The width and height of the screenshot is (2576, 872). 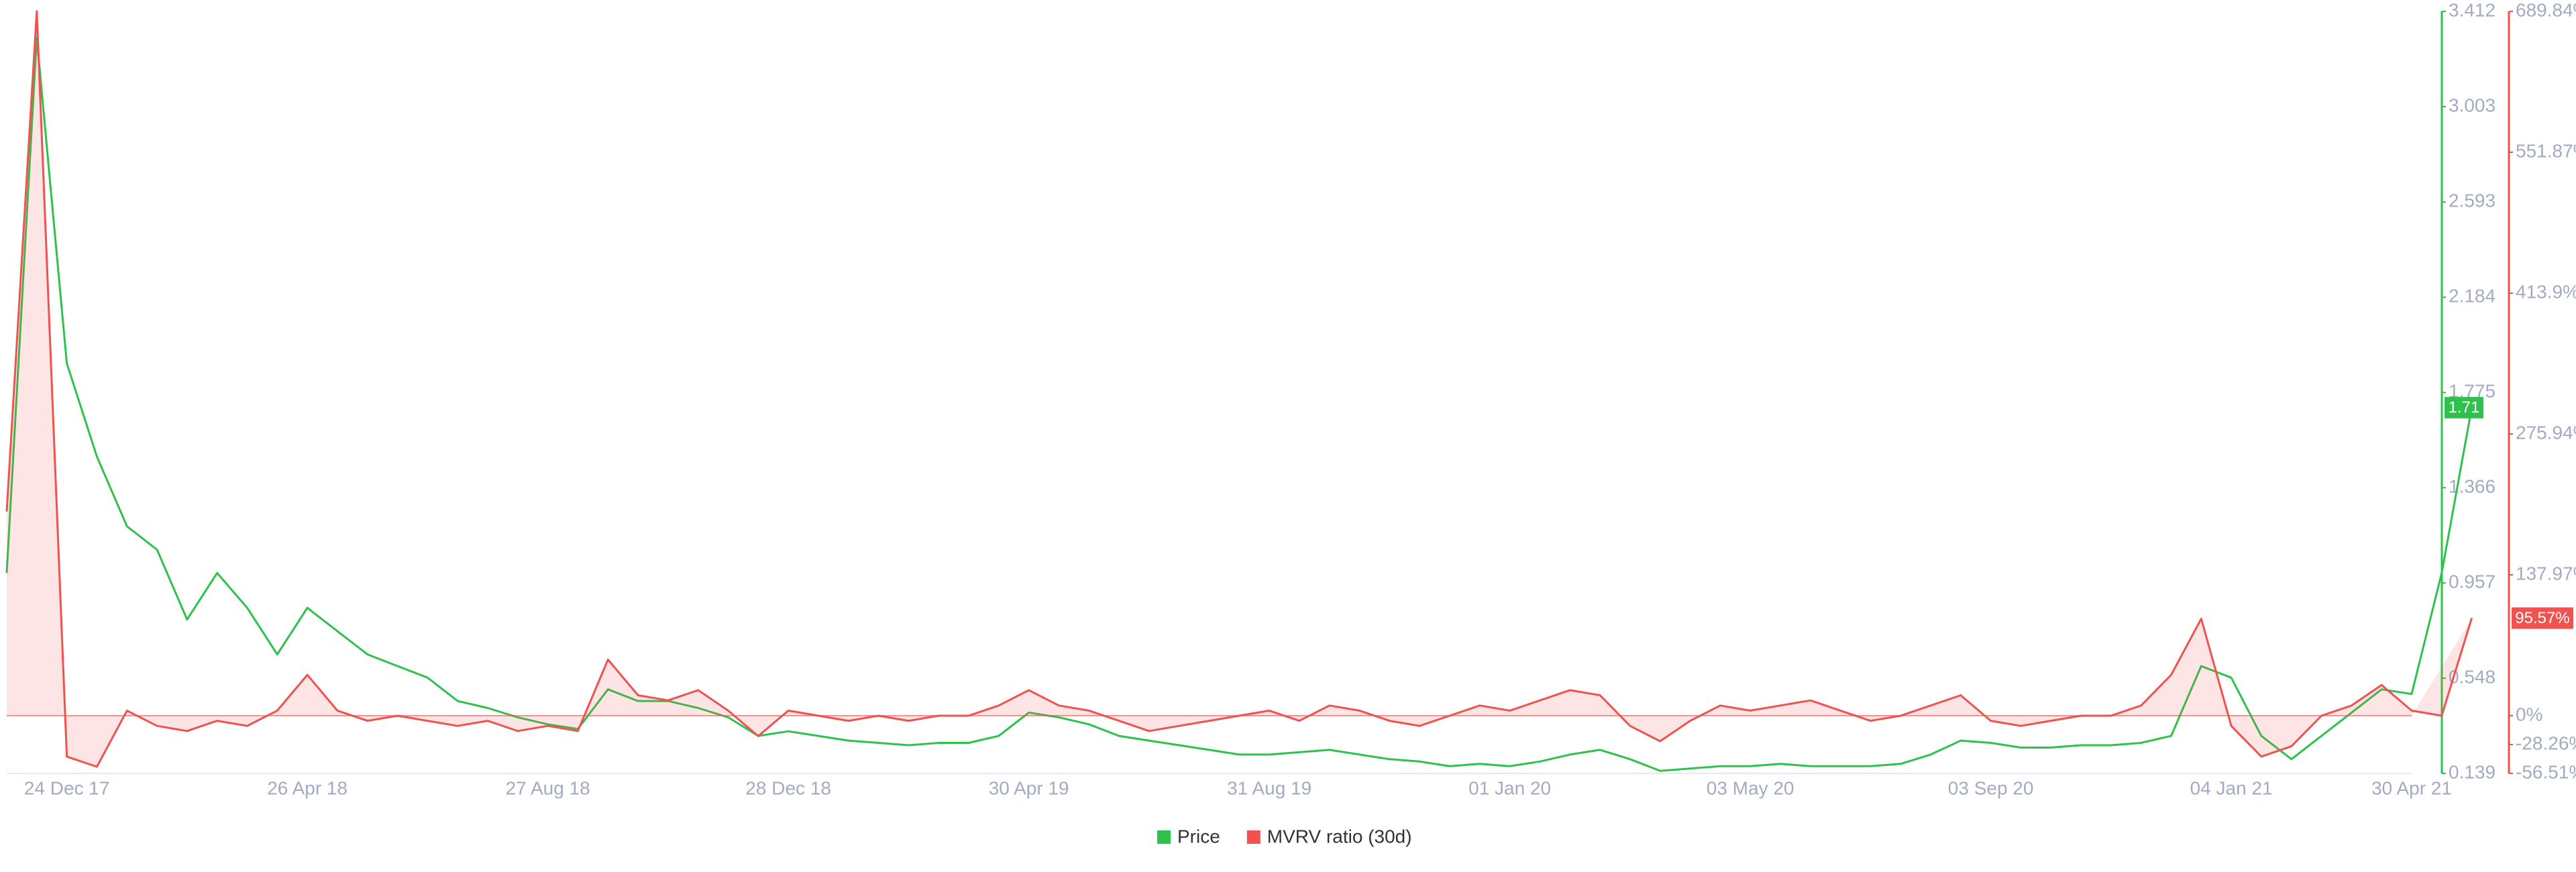 I want to click on y2-tick-label: 275.94%, so click(x=2546, y=432).